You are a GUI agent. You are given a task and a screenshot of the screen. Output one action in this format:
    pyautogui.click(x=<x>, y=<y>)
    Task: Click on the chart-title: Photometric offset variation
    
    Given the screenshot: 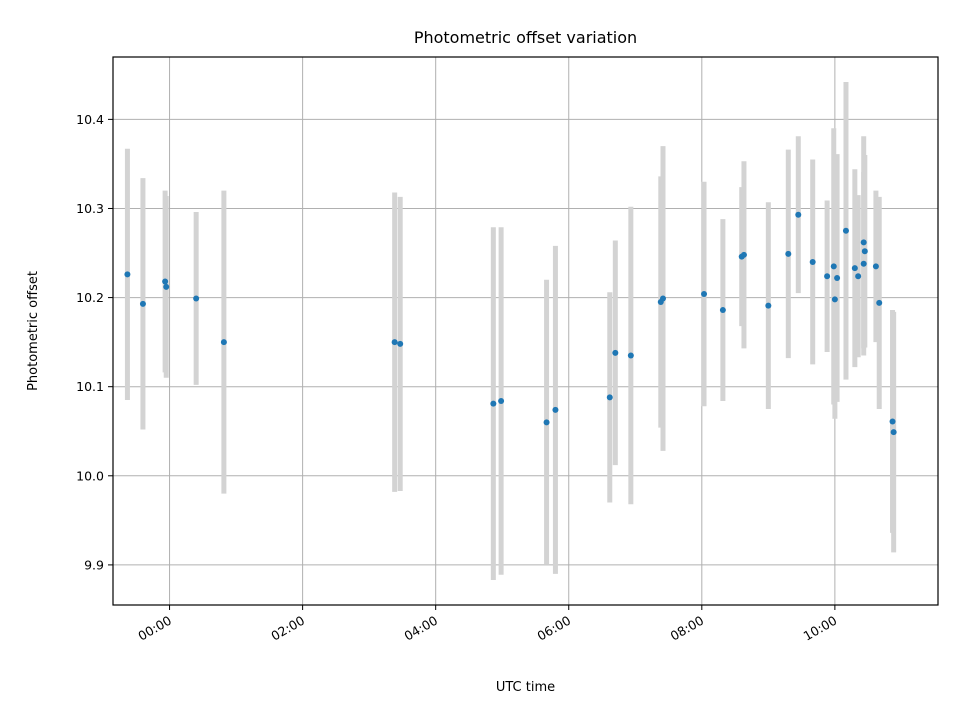 What is the action you would take?
    pyautogui.click(x=525, y=37)
    